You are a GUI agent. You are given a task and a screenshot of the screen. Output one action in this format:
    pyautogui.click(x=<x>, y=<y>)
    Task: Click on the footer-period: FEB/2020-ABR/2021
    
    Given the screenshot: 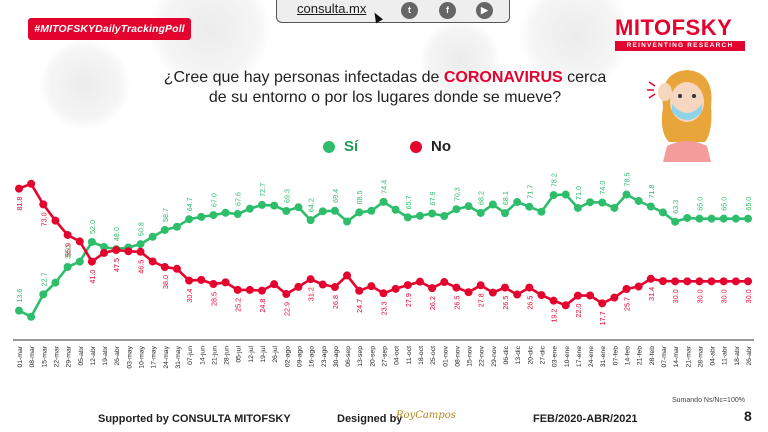 What is the action you would take?
    pyautogui.click(x=585, y=419)
    